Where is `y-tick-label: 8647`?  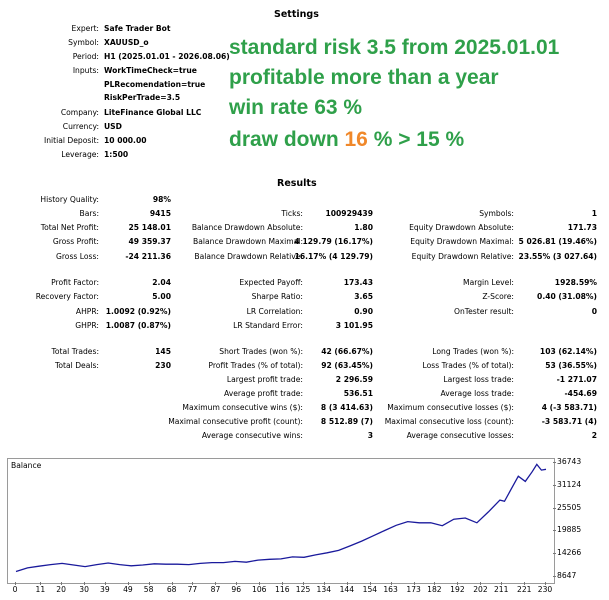
y-tick-label: 8647 is located at coordinates (567, 575).